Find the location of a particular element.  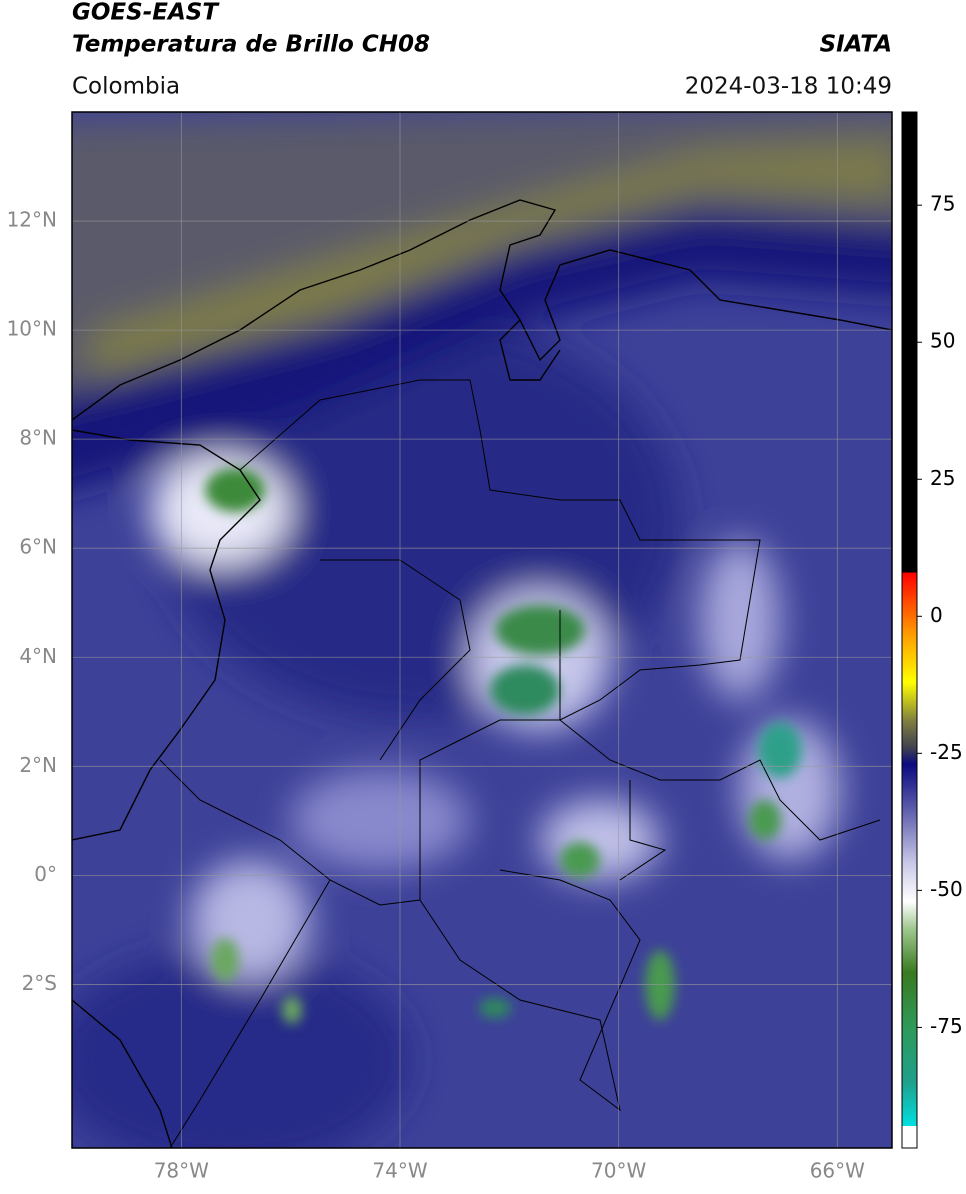

lat-tick-label: 0° is located at coordinates (45, 874).